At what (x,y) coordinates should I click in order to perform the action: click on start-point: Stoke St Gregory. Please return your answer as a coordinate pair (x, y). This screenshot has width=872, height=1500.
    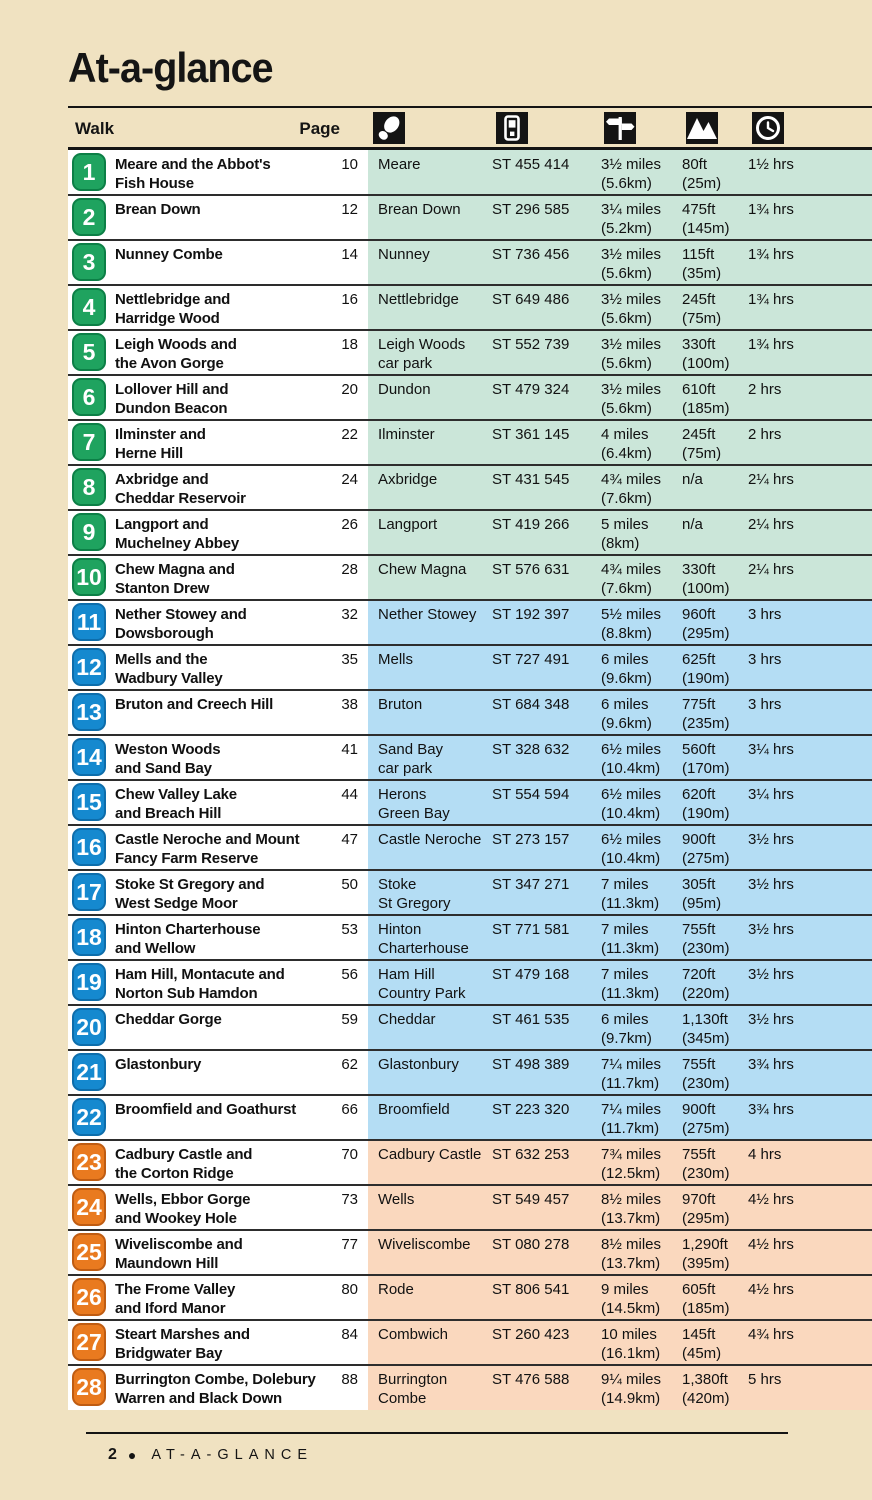
    Looking at the image, I should click on (414, 894).